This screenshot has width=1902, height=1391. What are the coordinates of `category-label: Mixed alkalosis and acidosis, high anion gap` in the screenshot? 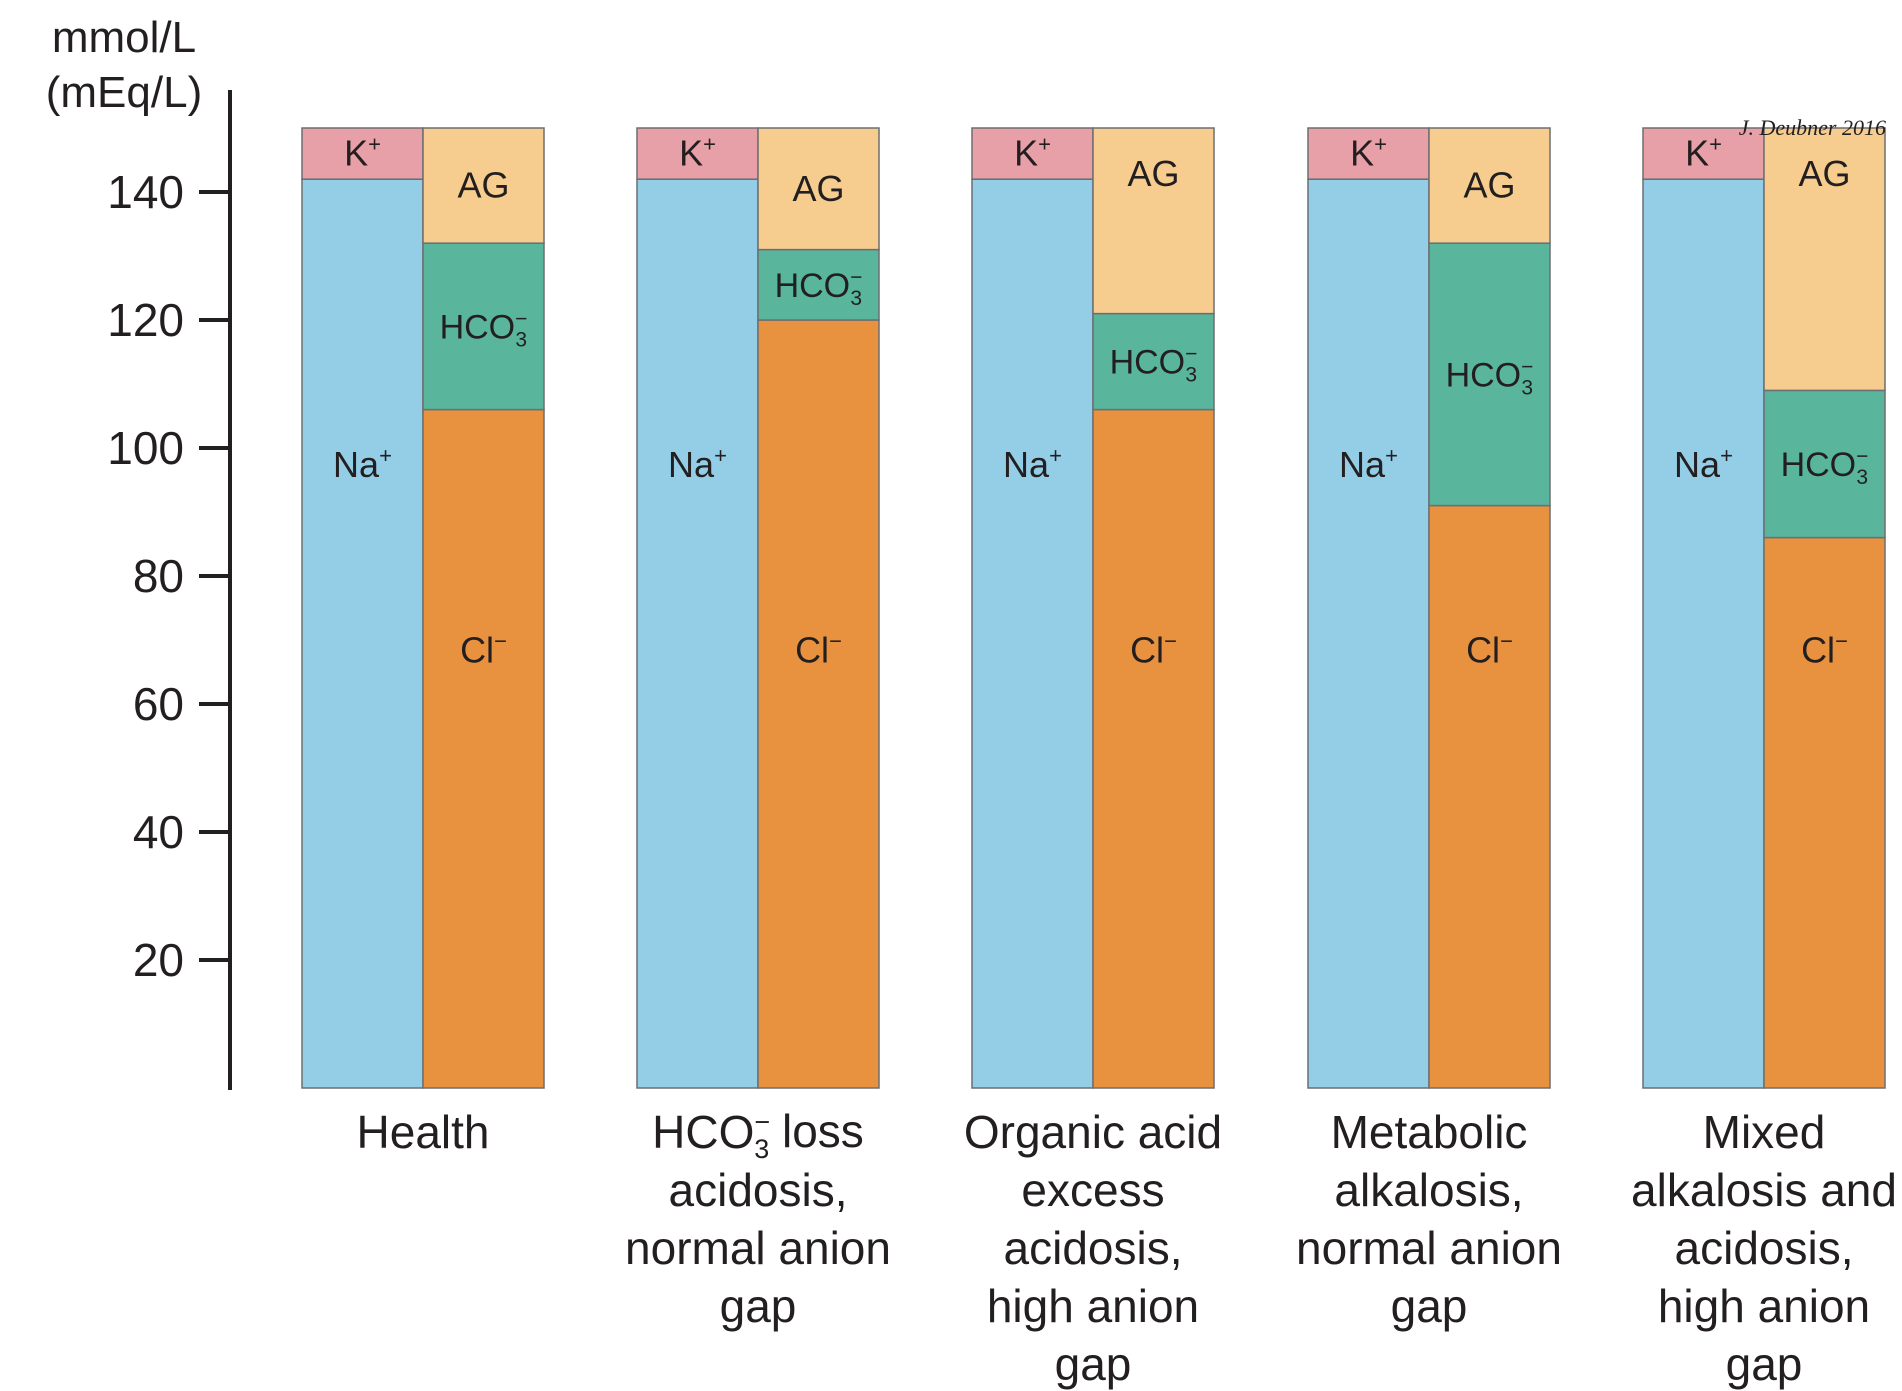 It's located at (1764, 1248).